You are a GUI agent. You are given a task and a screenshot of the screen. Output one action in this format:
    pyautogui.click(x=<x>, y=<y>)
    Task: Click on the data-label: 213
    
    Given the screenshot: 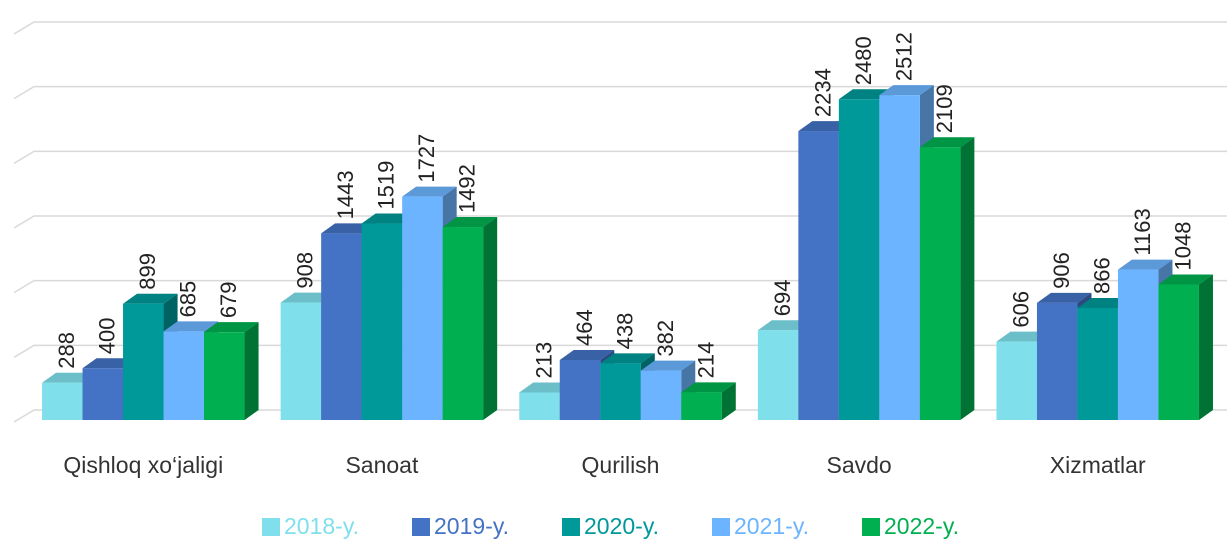 What is the action you would take?
    pyautogui.click(x=543, y=360)
    